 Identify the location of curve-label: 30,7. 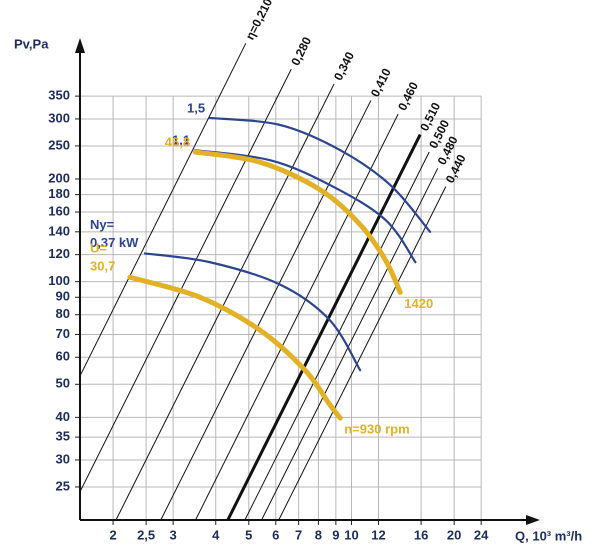
(102, 266).